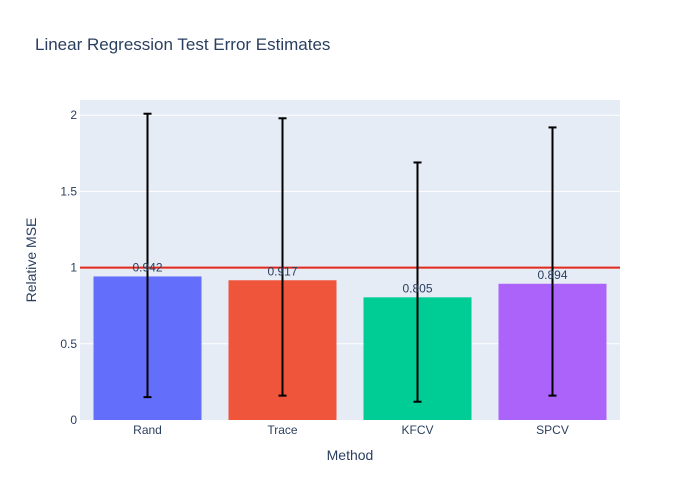 The height and width of the screenshot is (500, 700). Describe the element at coordinates (68, 191) in the screenshot. I see `y-tick-label: 1.5` at that location.